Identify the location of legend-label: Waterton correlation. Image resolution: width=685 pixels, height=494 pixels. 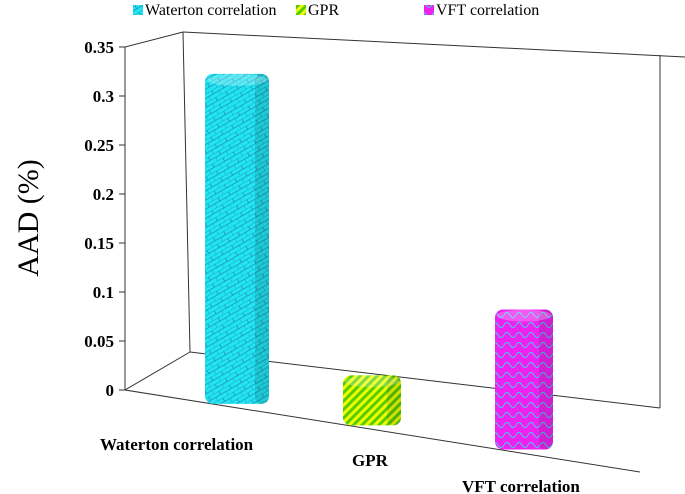
(211, 10).